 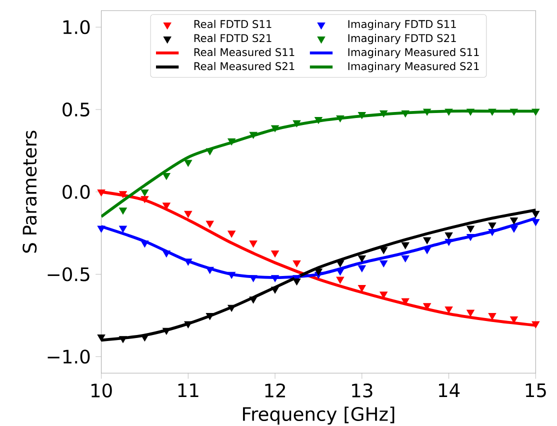 I want to click on legend-label: Imaginary Measured S11, so click(x=413, y=53).